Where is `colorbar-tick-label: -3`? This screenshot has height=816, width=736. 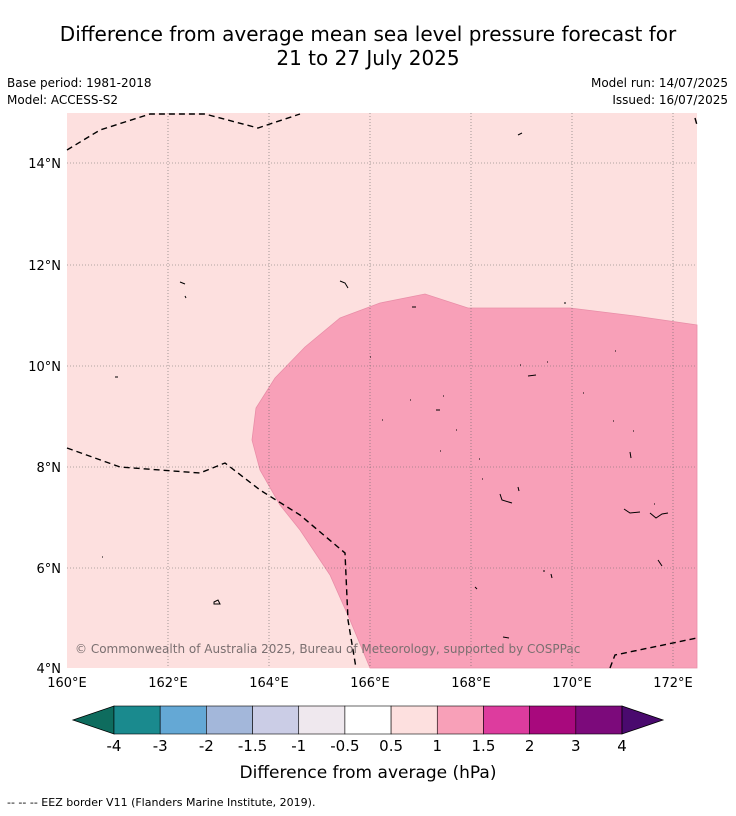
colorbar-tick-label: -3 is located at coordinates (160, 746).